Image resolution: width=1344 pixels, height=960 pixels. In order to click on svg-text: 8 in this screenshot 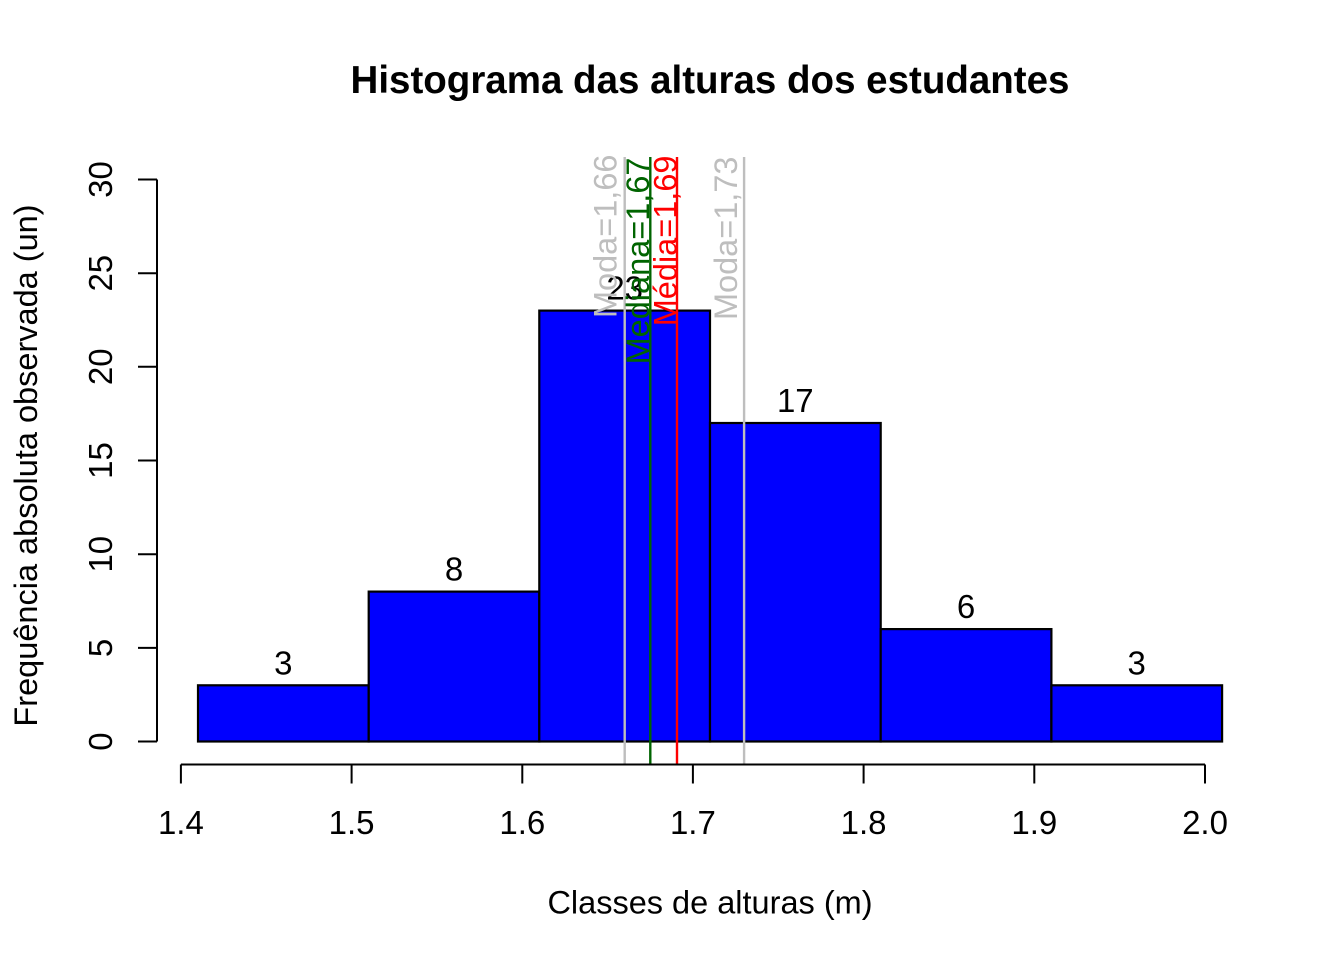, I will do `click(454, 569)`.